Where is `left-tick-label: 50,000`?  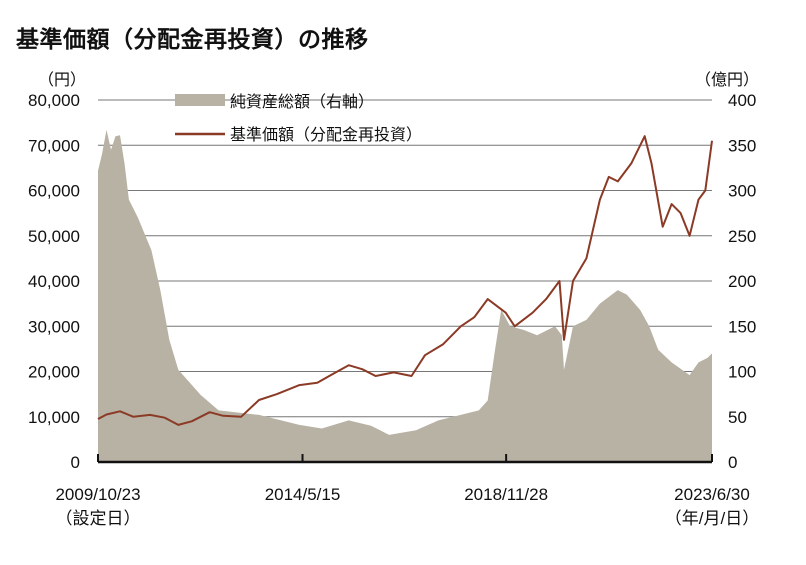 left-tick-label: 50,000 is located at coordinates (54, 236).